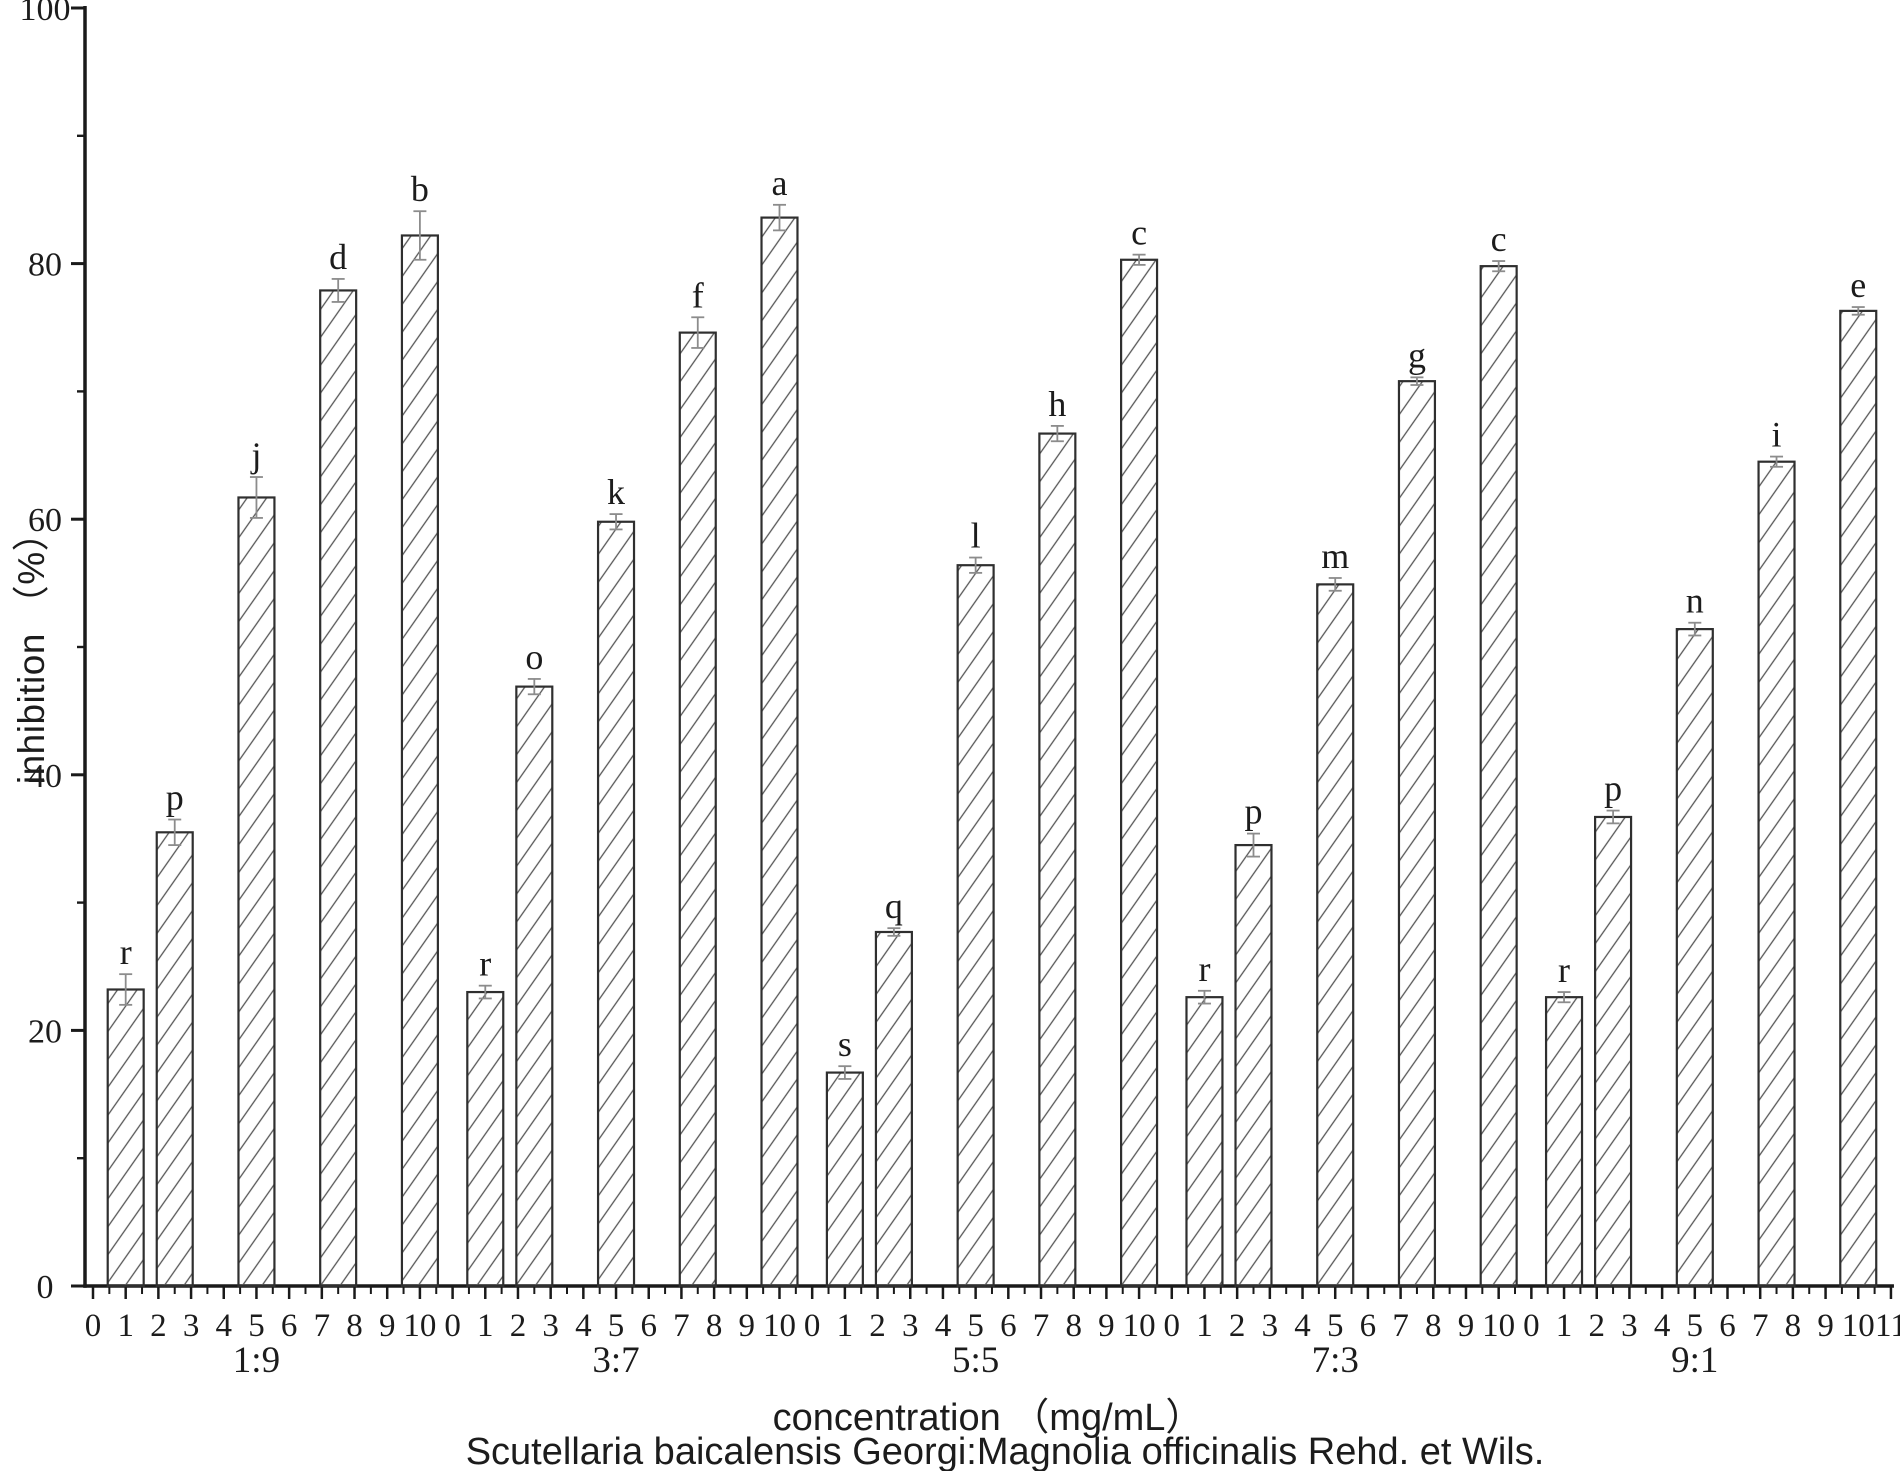 The height and width of the screenshot is (1471, 1900). I want to click on bar-letter: s, so click(845, 1044).